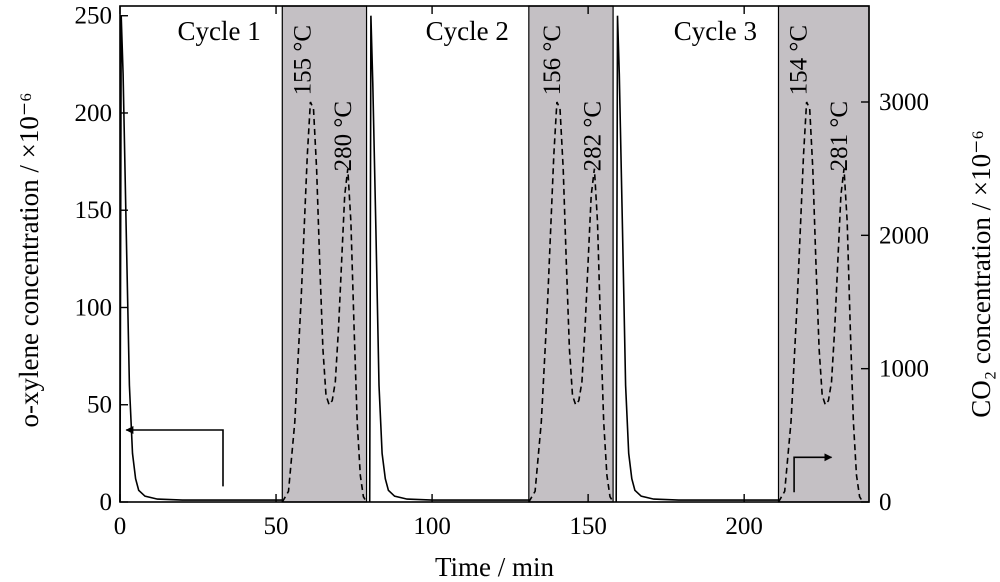 This screenshot has height=582, width=1000. I want to click on x-tick-label: 150, so click(588, 526).